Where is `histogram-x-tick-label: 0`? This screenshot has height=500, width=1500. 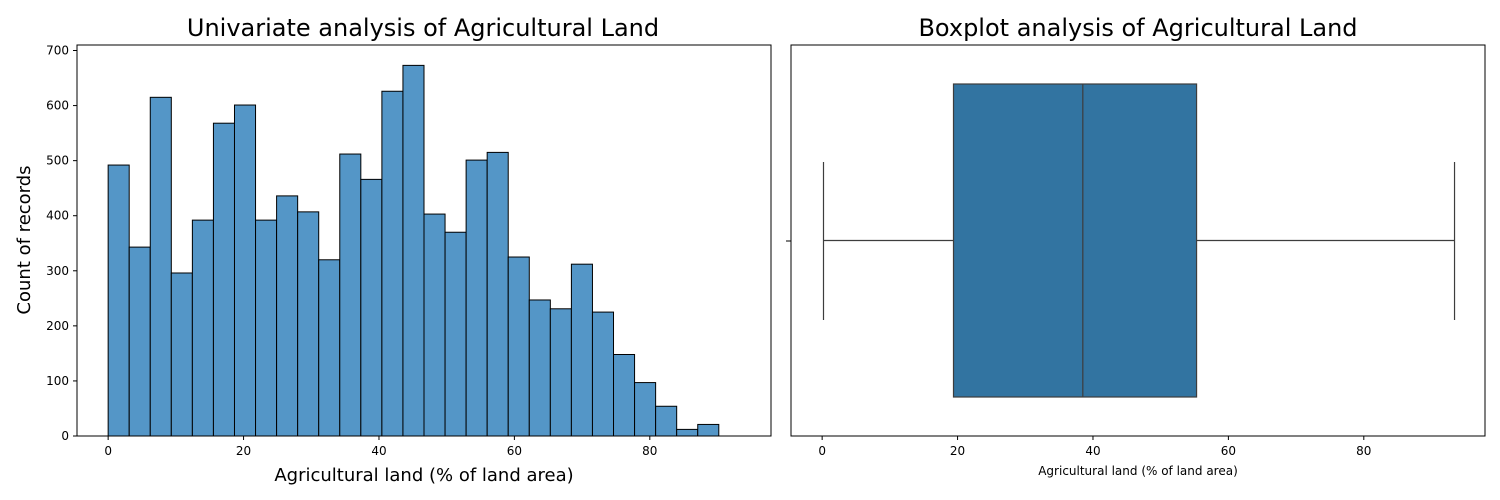 histogram-x-tick-label: 0 is located at coordinates (108, 451).